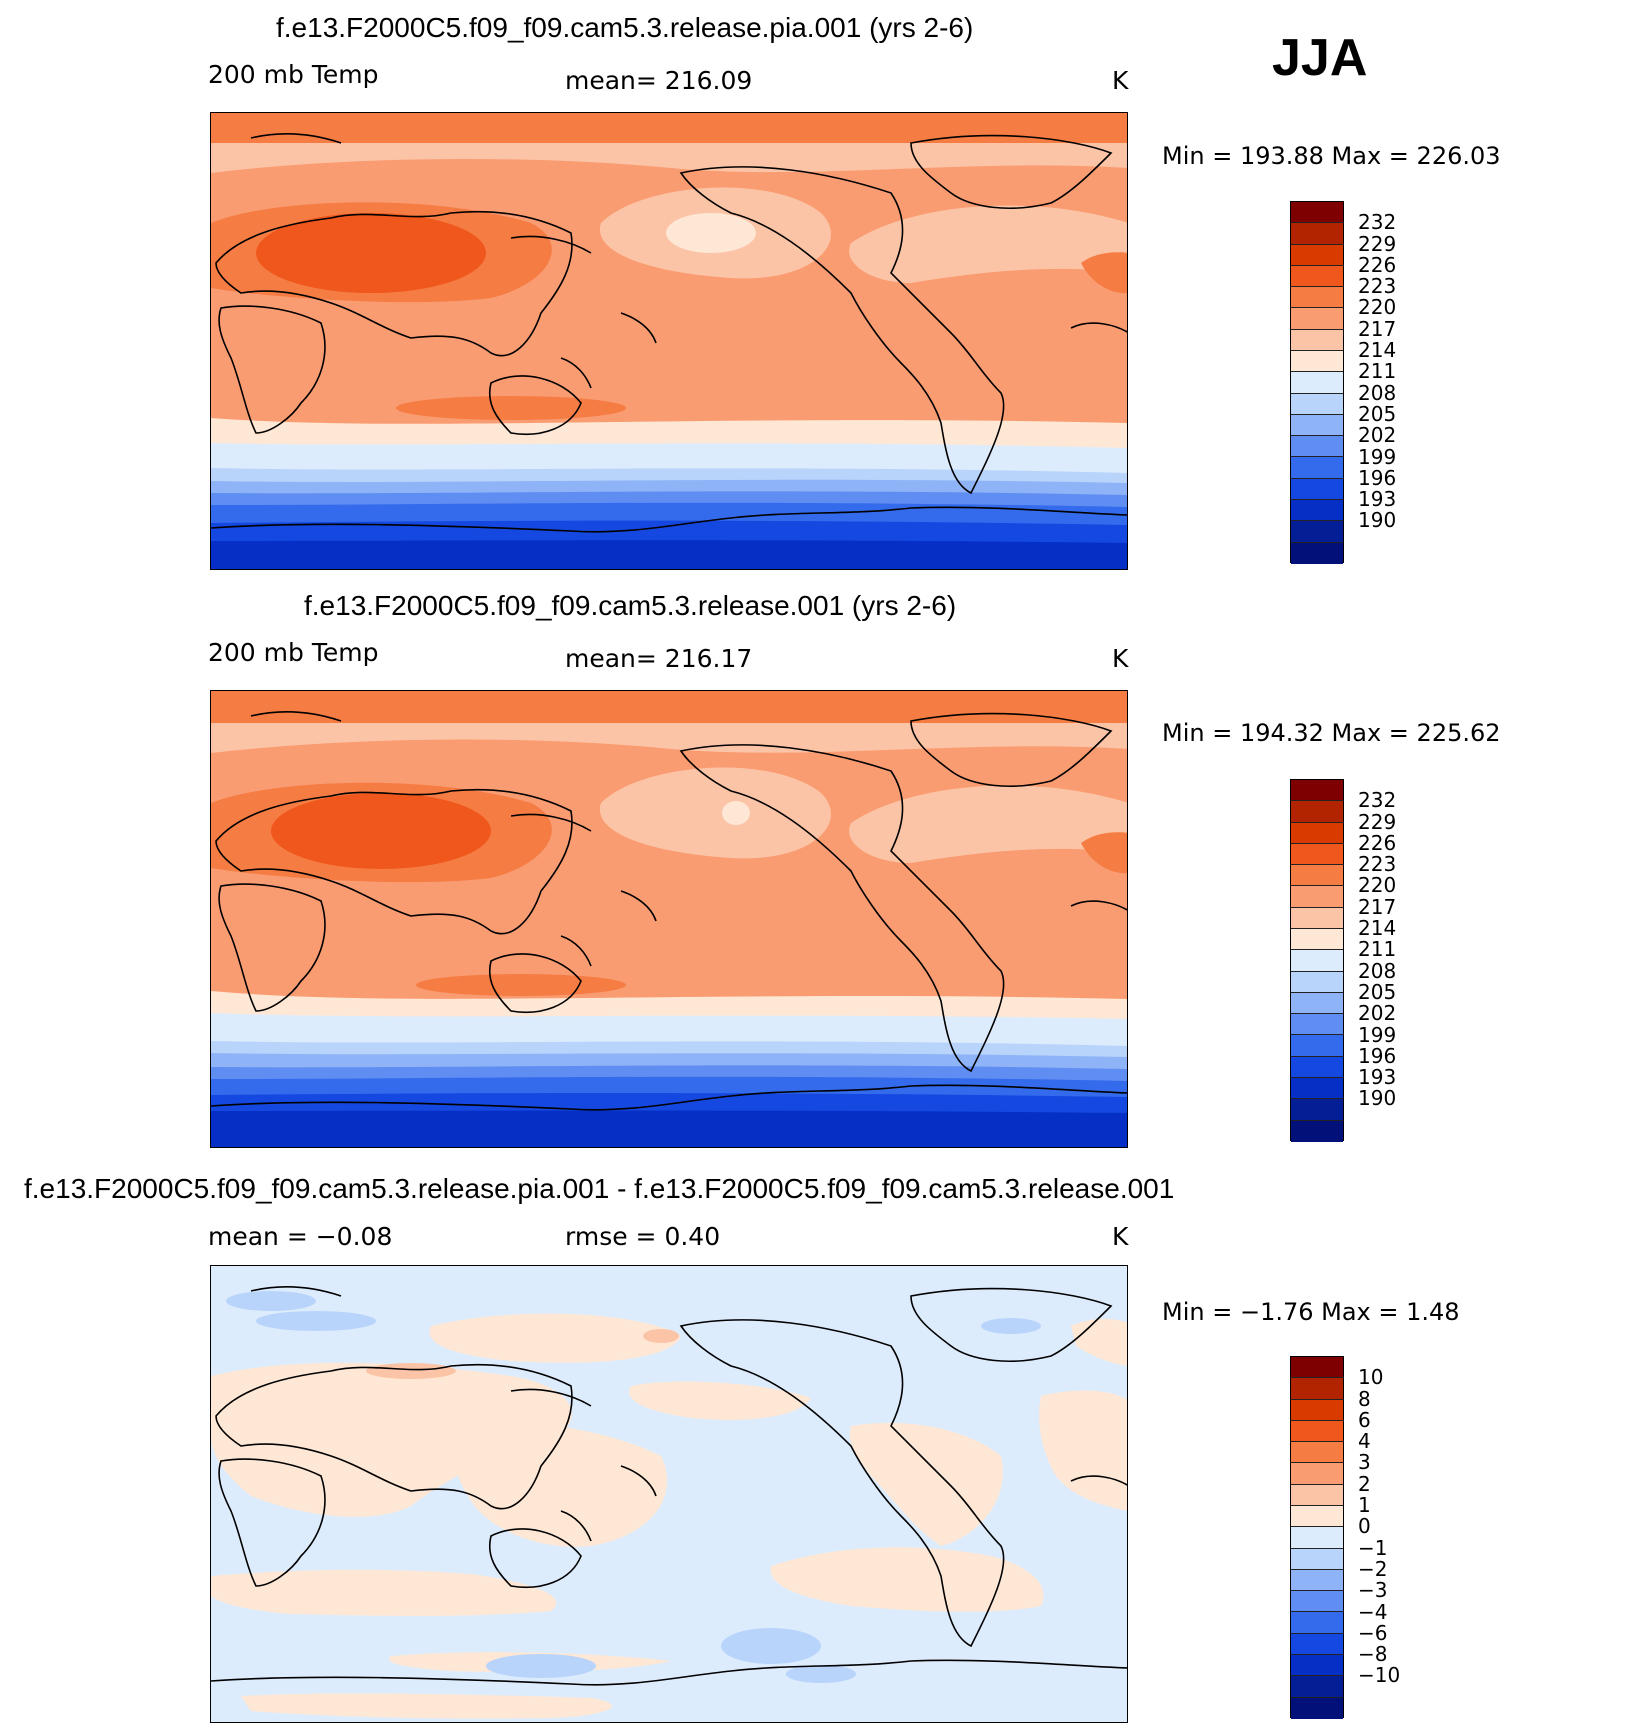 This screenshot has width=1633, height=1735. I want to click on panel-3-colorbar-tick-label: −6, so click(1373, 1632).